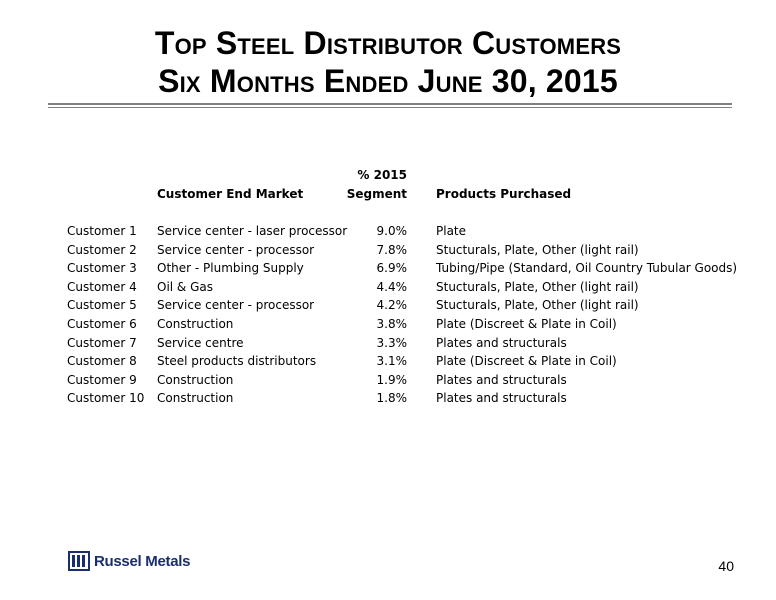  I want to click on customer-end-market: Oil & Gas, so click(185, 287).